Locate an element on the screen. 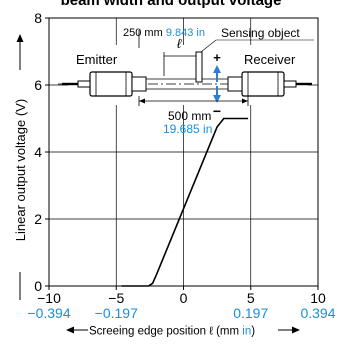 The height and width of the screenshot is (360, 342). x-axis-label-text: Screeing edge position ℓ (mm is located at coordinates (165, 332).